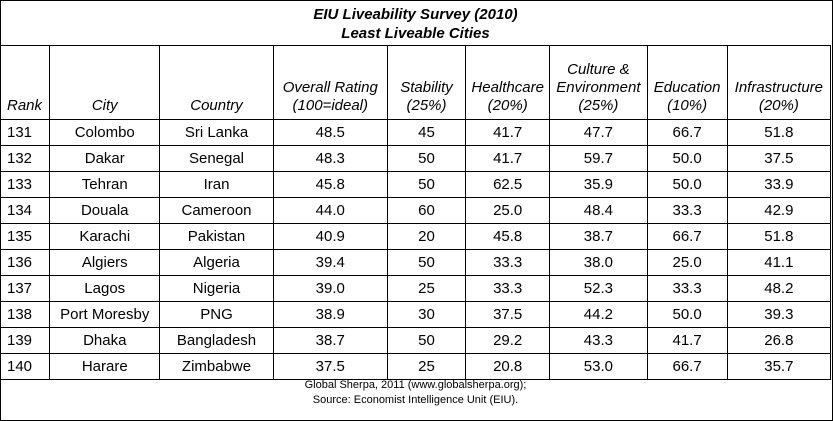  What do you see at coordinates (105, 210) in the screenshot?
I see `cell-city: Douala` at bounding box center [105, 210].